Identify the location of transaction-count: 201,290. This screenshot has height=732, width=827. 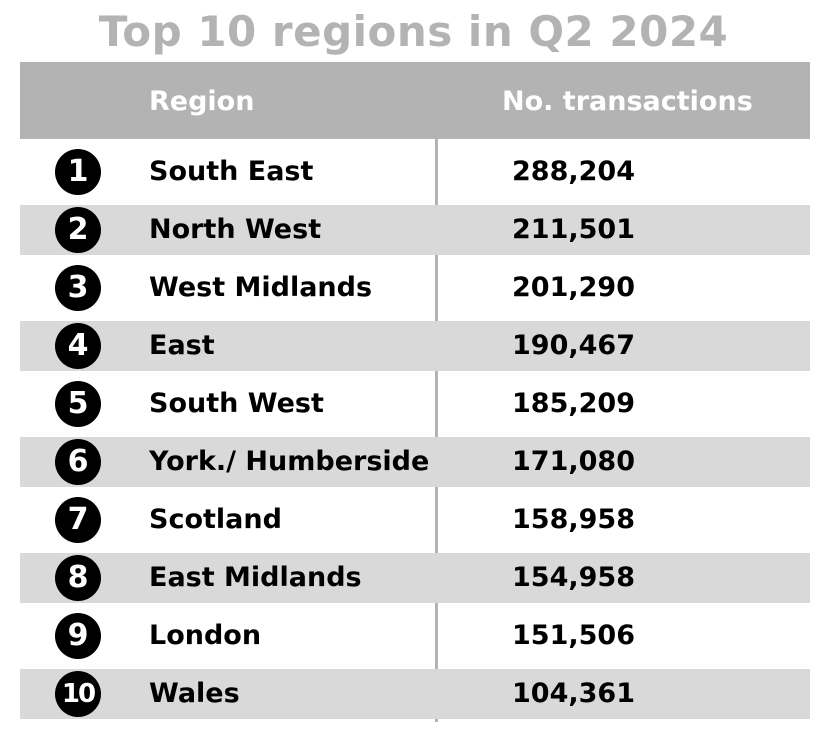
(573, 287).